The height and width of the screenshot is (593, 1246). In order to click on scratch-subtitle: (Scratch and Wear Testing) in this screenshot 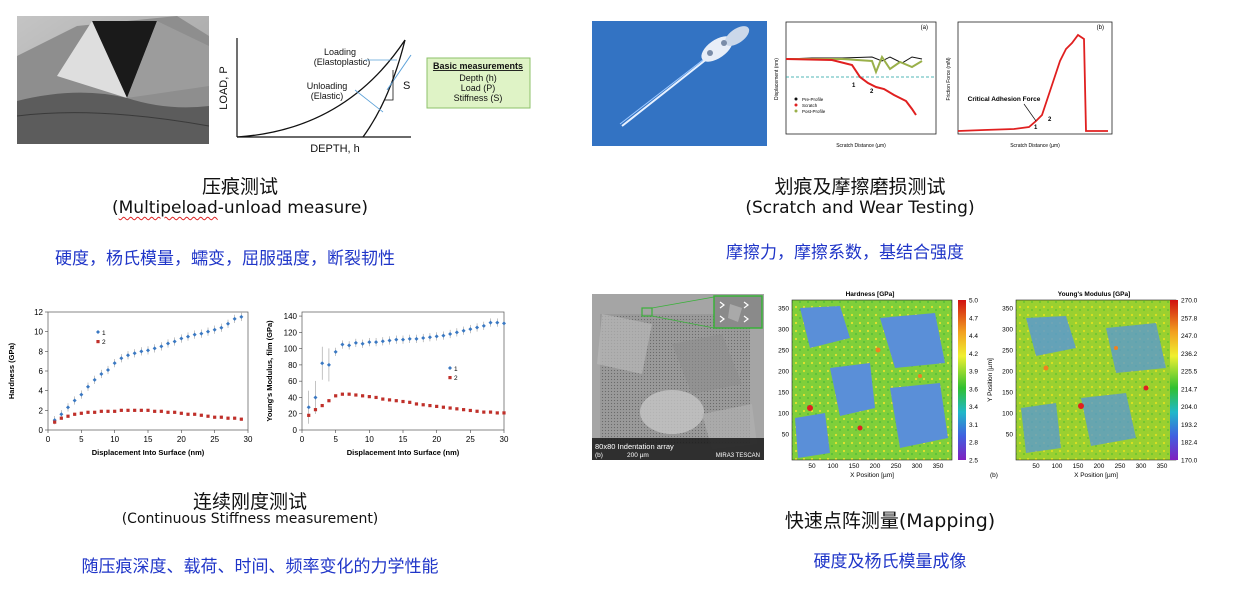, I will do `click(860, 208)`.